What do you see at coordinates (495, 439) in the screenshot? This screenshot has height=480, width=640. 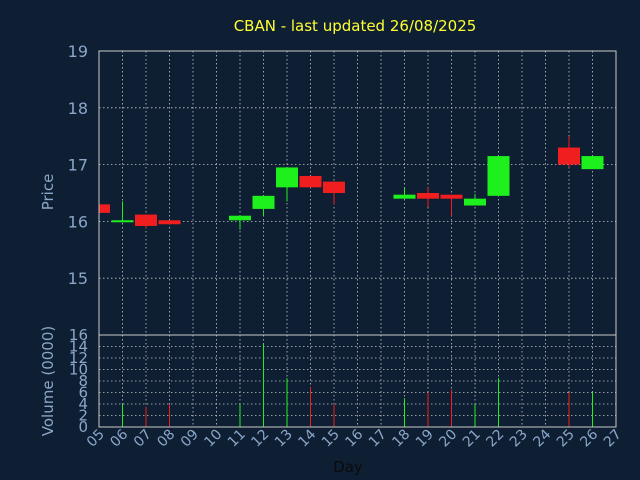 I see `x-tick-label: 22` at bounding box center [495, 439].